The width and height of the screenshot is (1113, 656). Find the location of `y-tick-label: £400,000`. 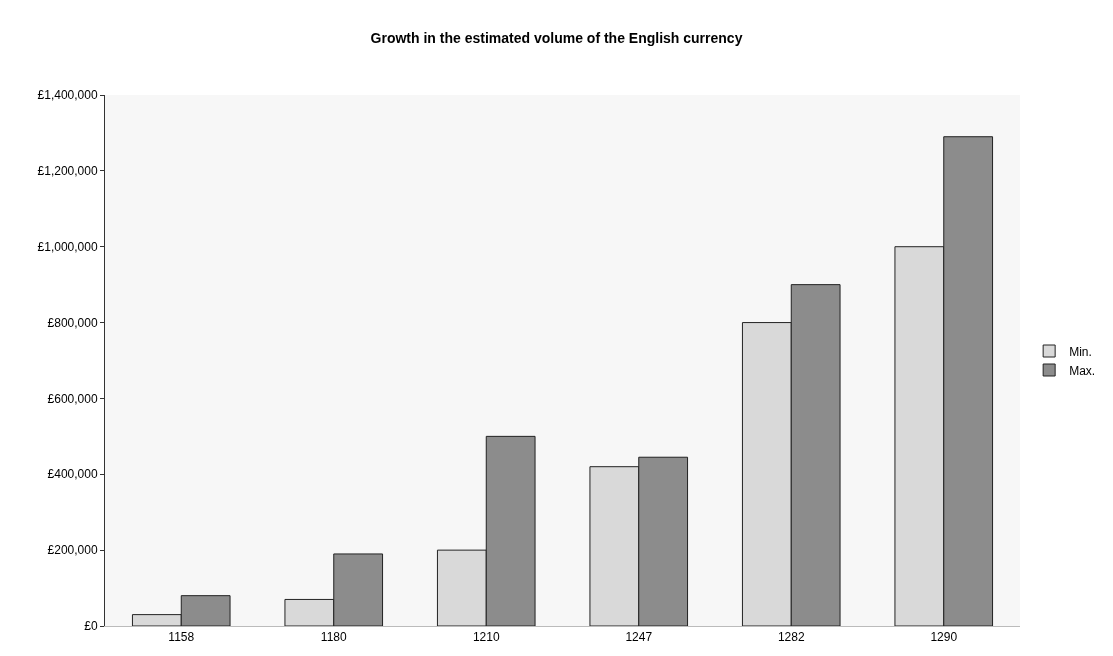

y-tick-label: £400,000 is located at coordinates (72, 474).